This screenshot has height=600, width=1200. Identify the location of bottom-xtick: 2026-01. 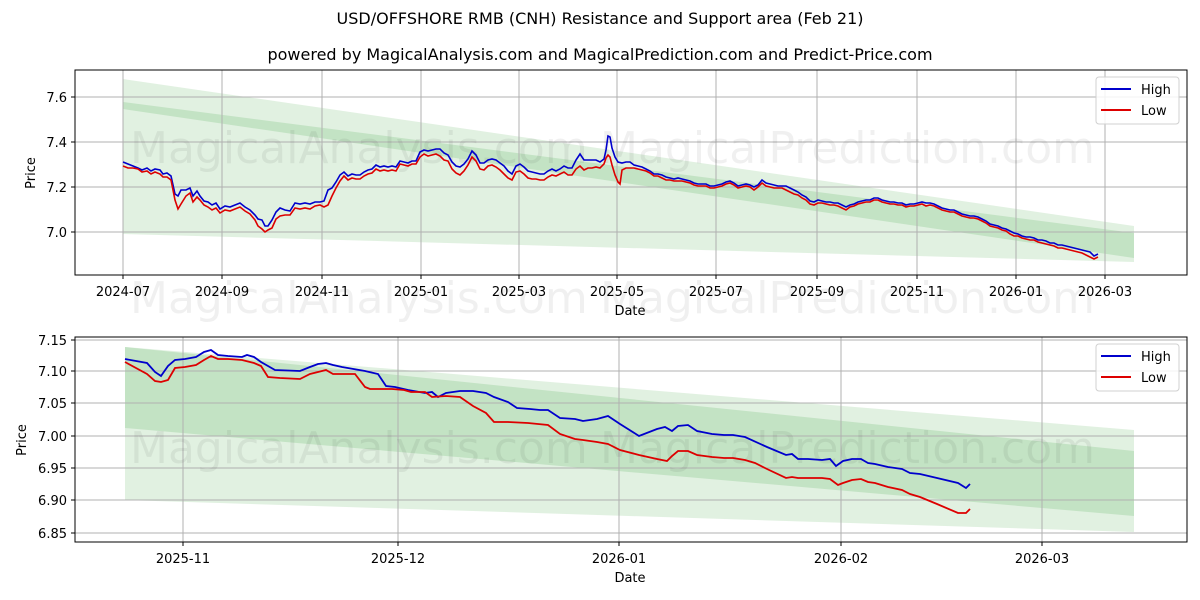
(619, 559).